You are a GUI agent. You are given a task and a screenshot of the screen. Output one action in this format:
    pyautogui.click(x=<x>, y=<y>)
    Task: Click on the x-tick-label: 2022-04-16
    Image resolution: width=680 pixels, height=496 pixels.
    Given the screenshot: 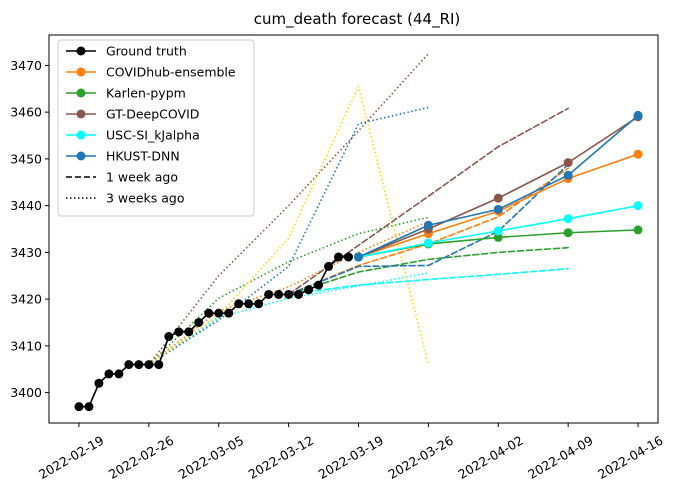 What is the action you would take?
    pyautogui.click(x=630, y=457)
    